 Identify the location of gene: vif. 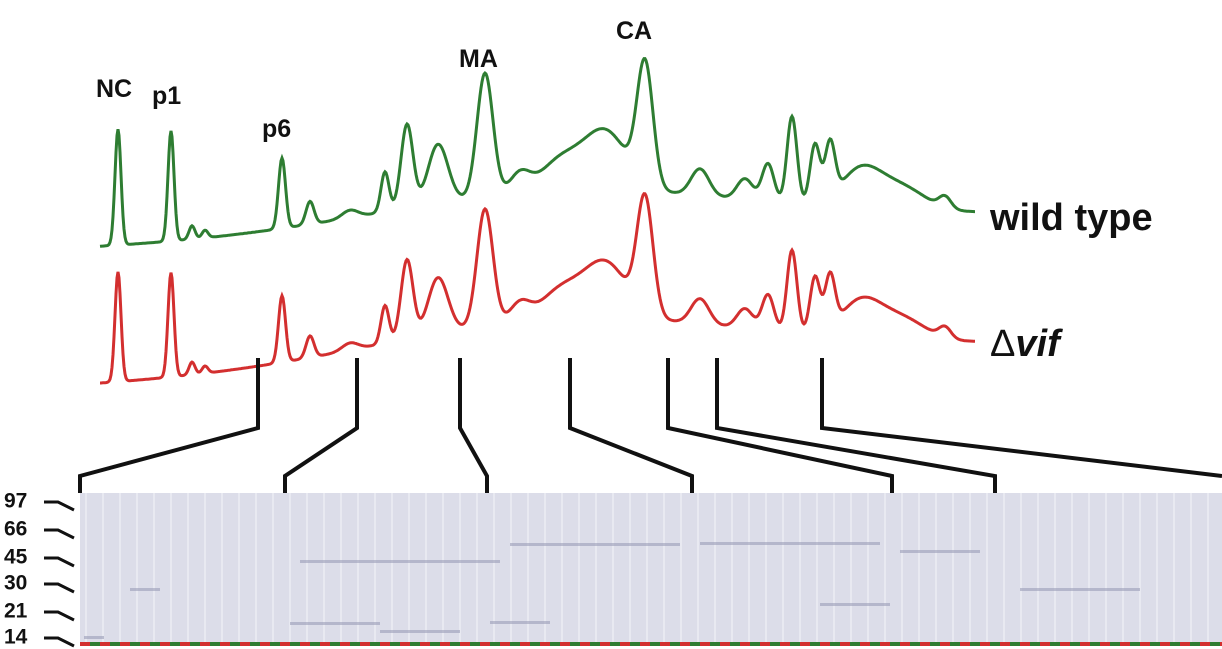
(1039, 344).